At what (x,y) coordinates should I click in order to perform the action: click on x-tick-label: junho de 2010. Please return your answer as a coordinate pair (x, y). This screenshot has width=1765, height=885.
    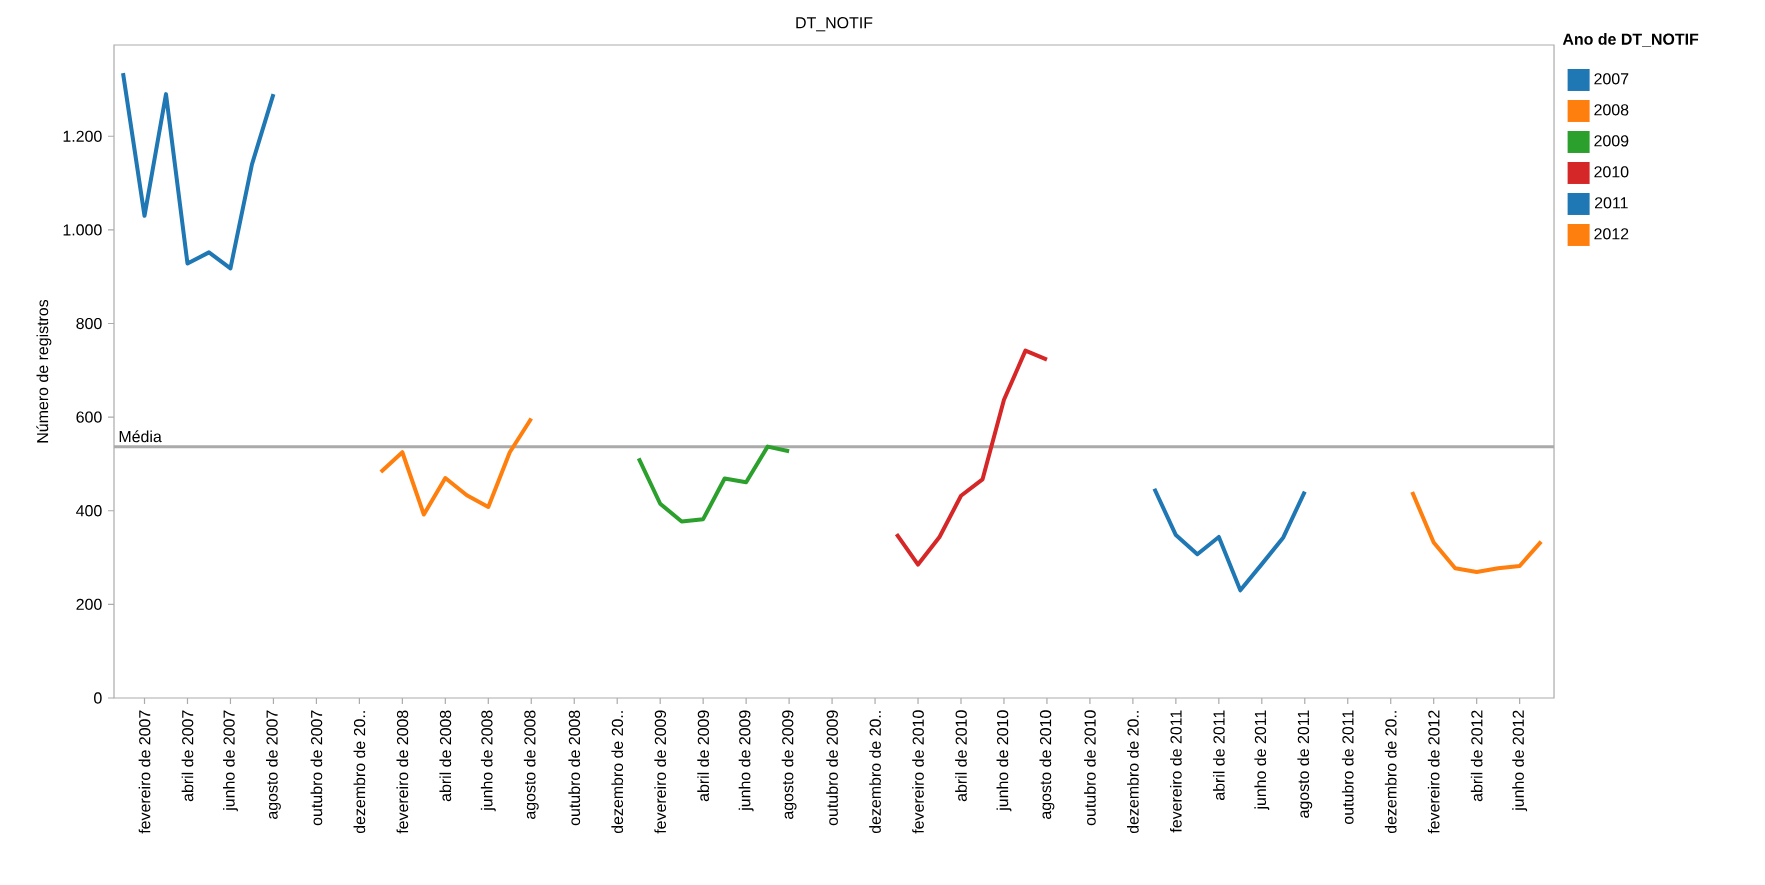
    Looking at the image, I should click on (1004, 761).